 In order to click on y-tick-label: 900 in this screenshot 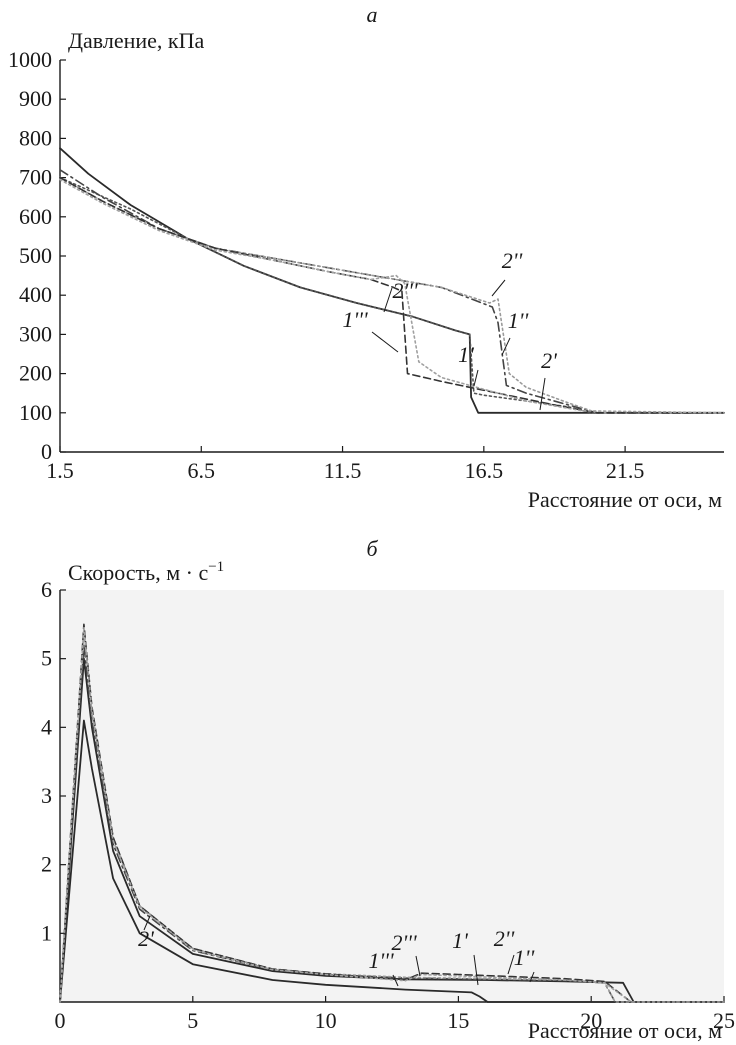, I will do `click(35, 98)`.